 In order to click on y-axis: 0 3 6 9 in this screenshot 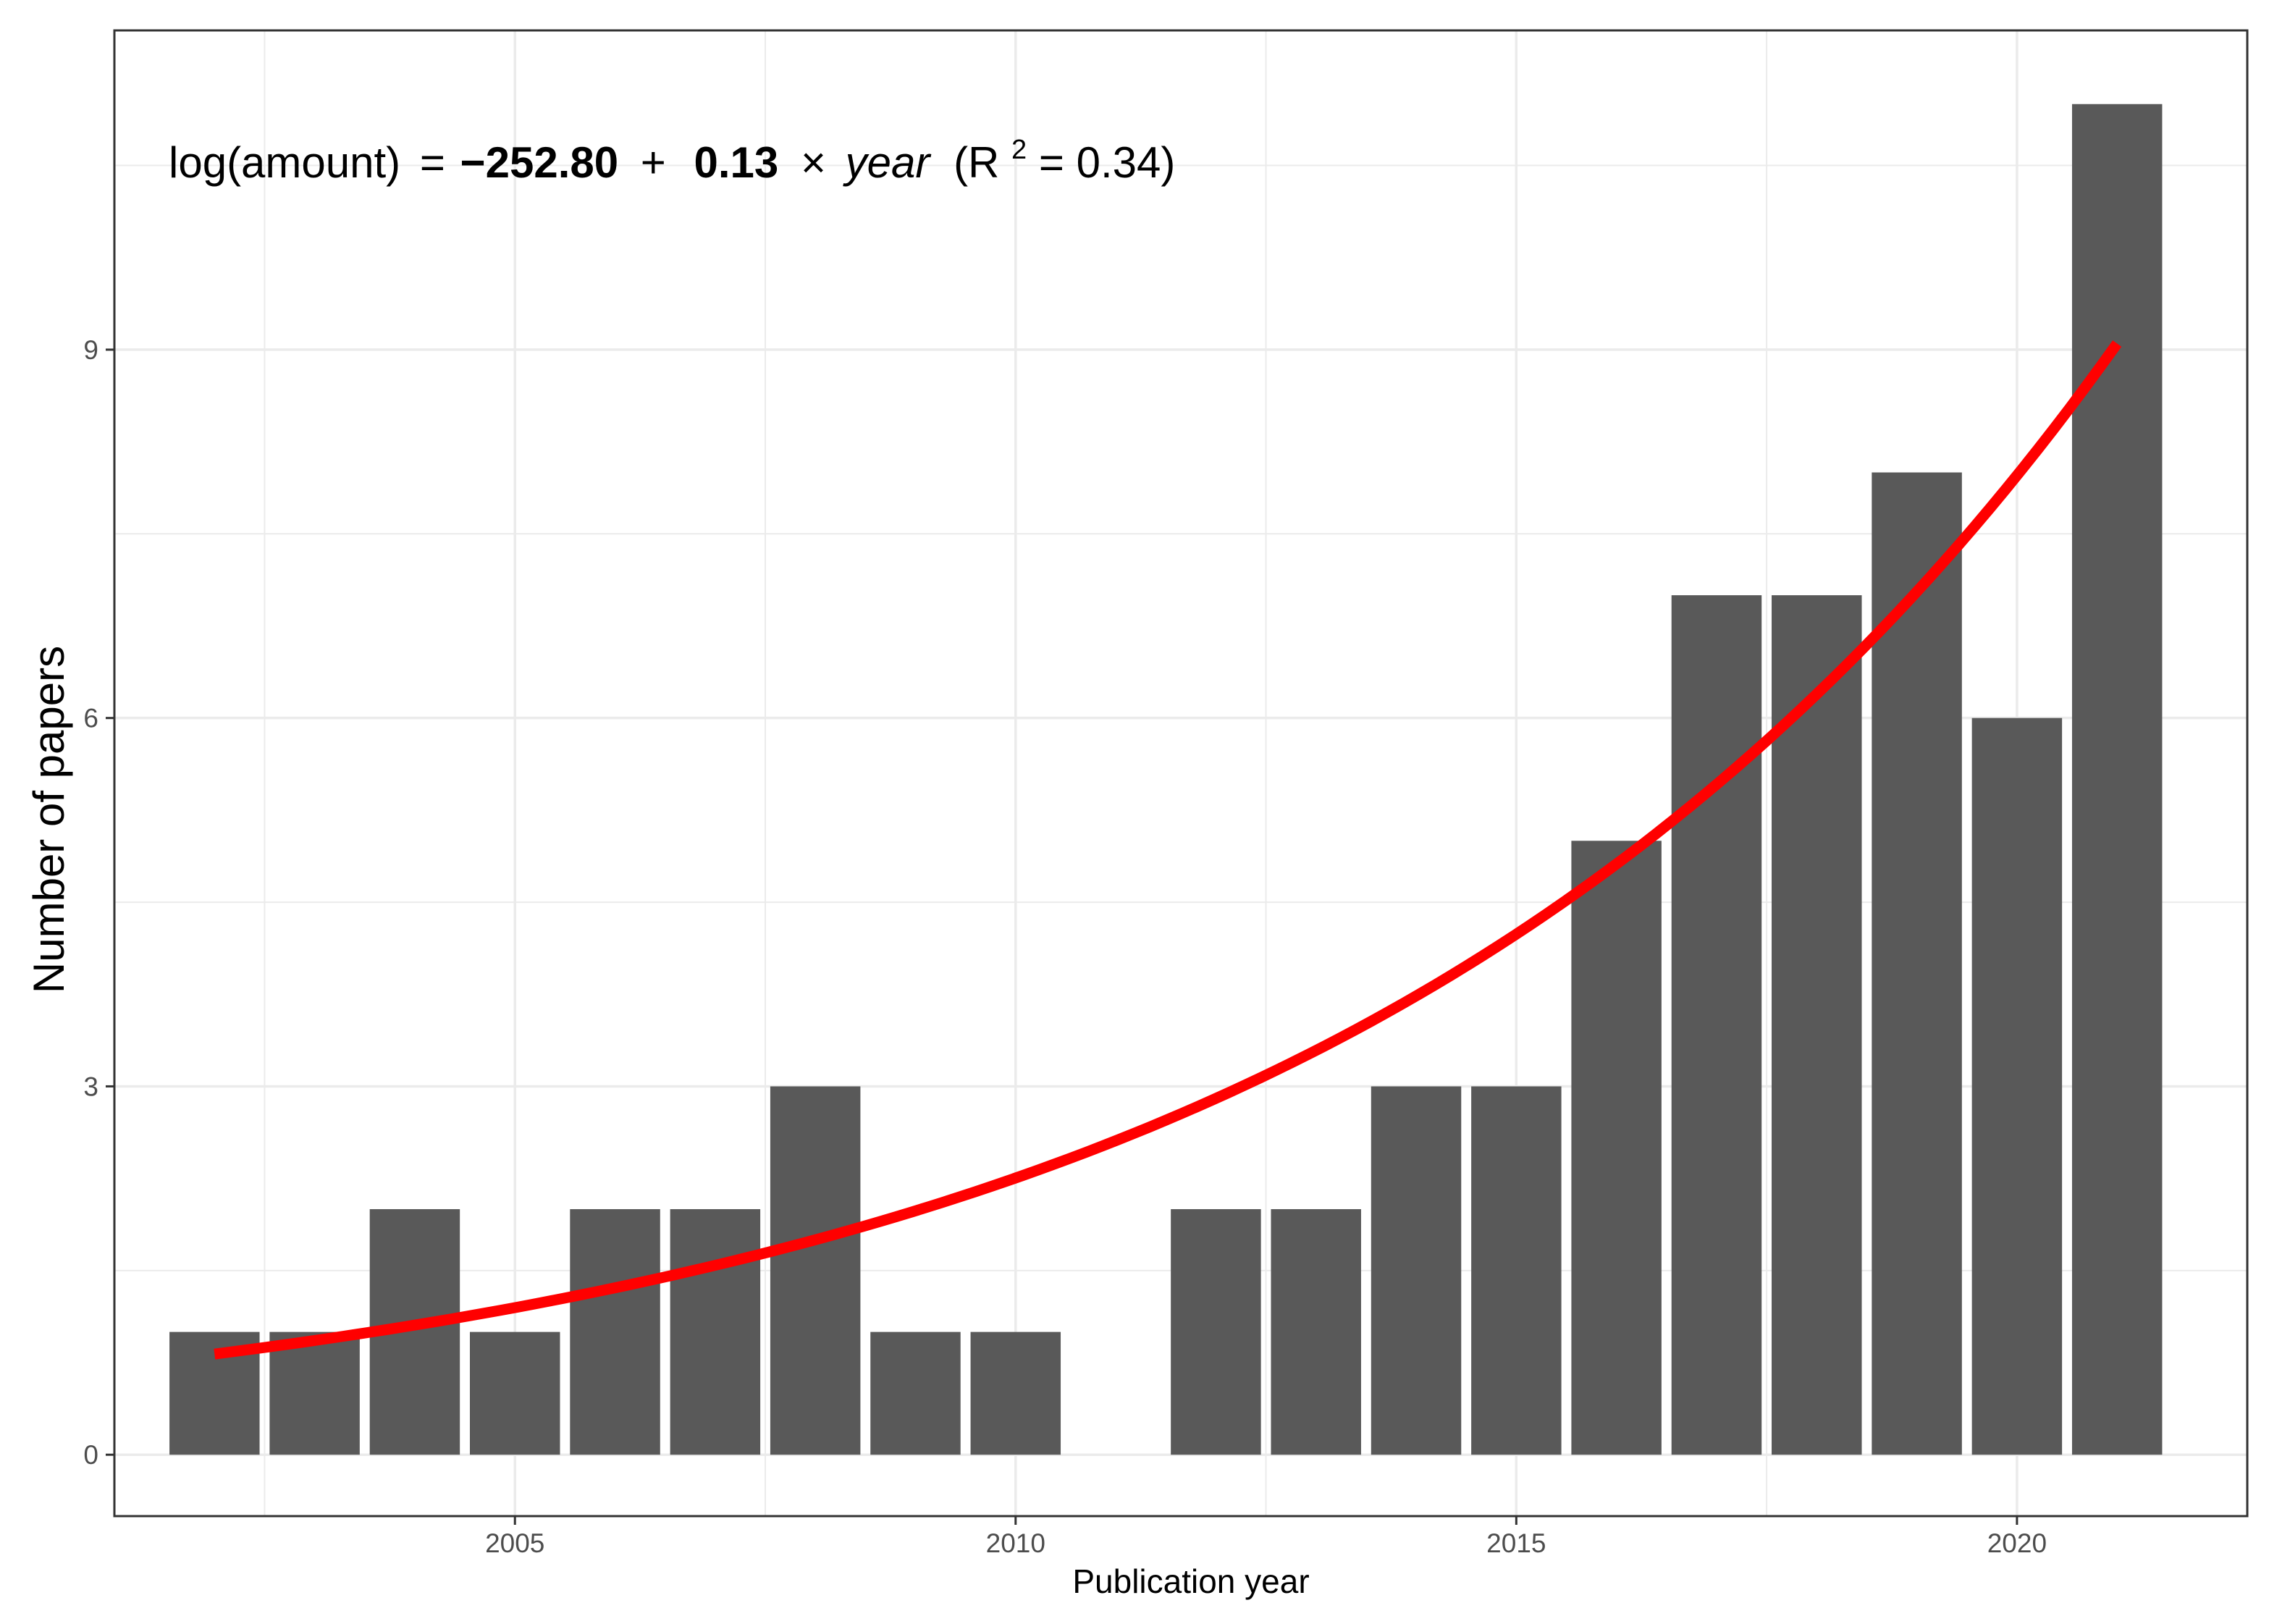, I will do `click(99, 902)`.